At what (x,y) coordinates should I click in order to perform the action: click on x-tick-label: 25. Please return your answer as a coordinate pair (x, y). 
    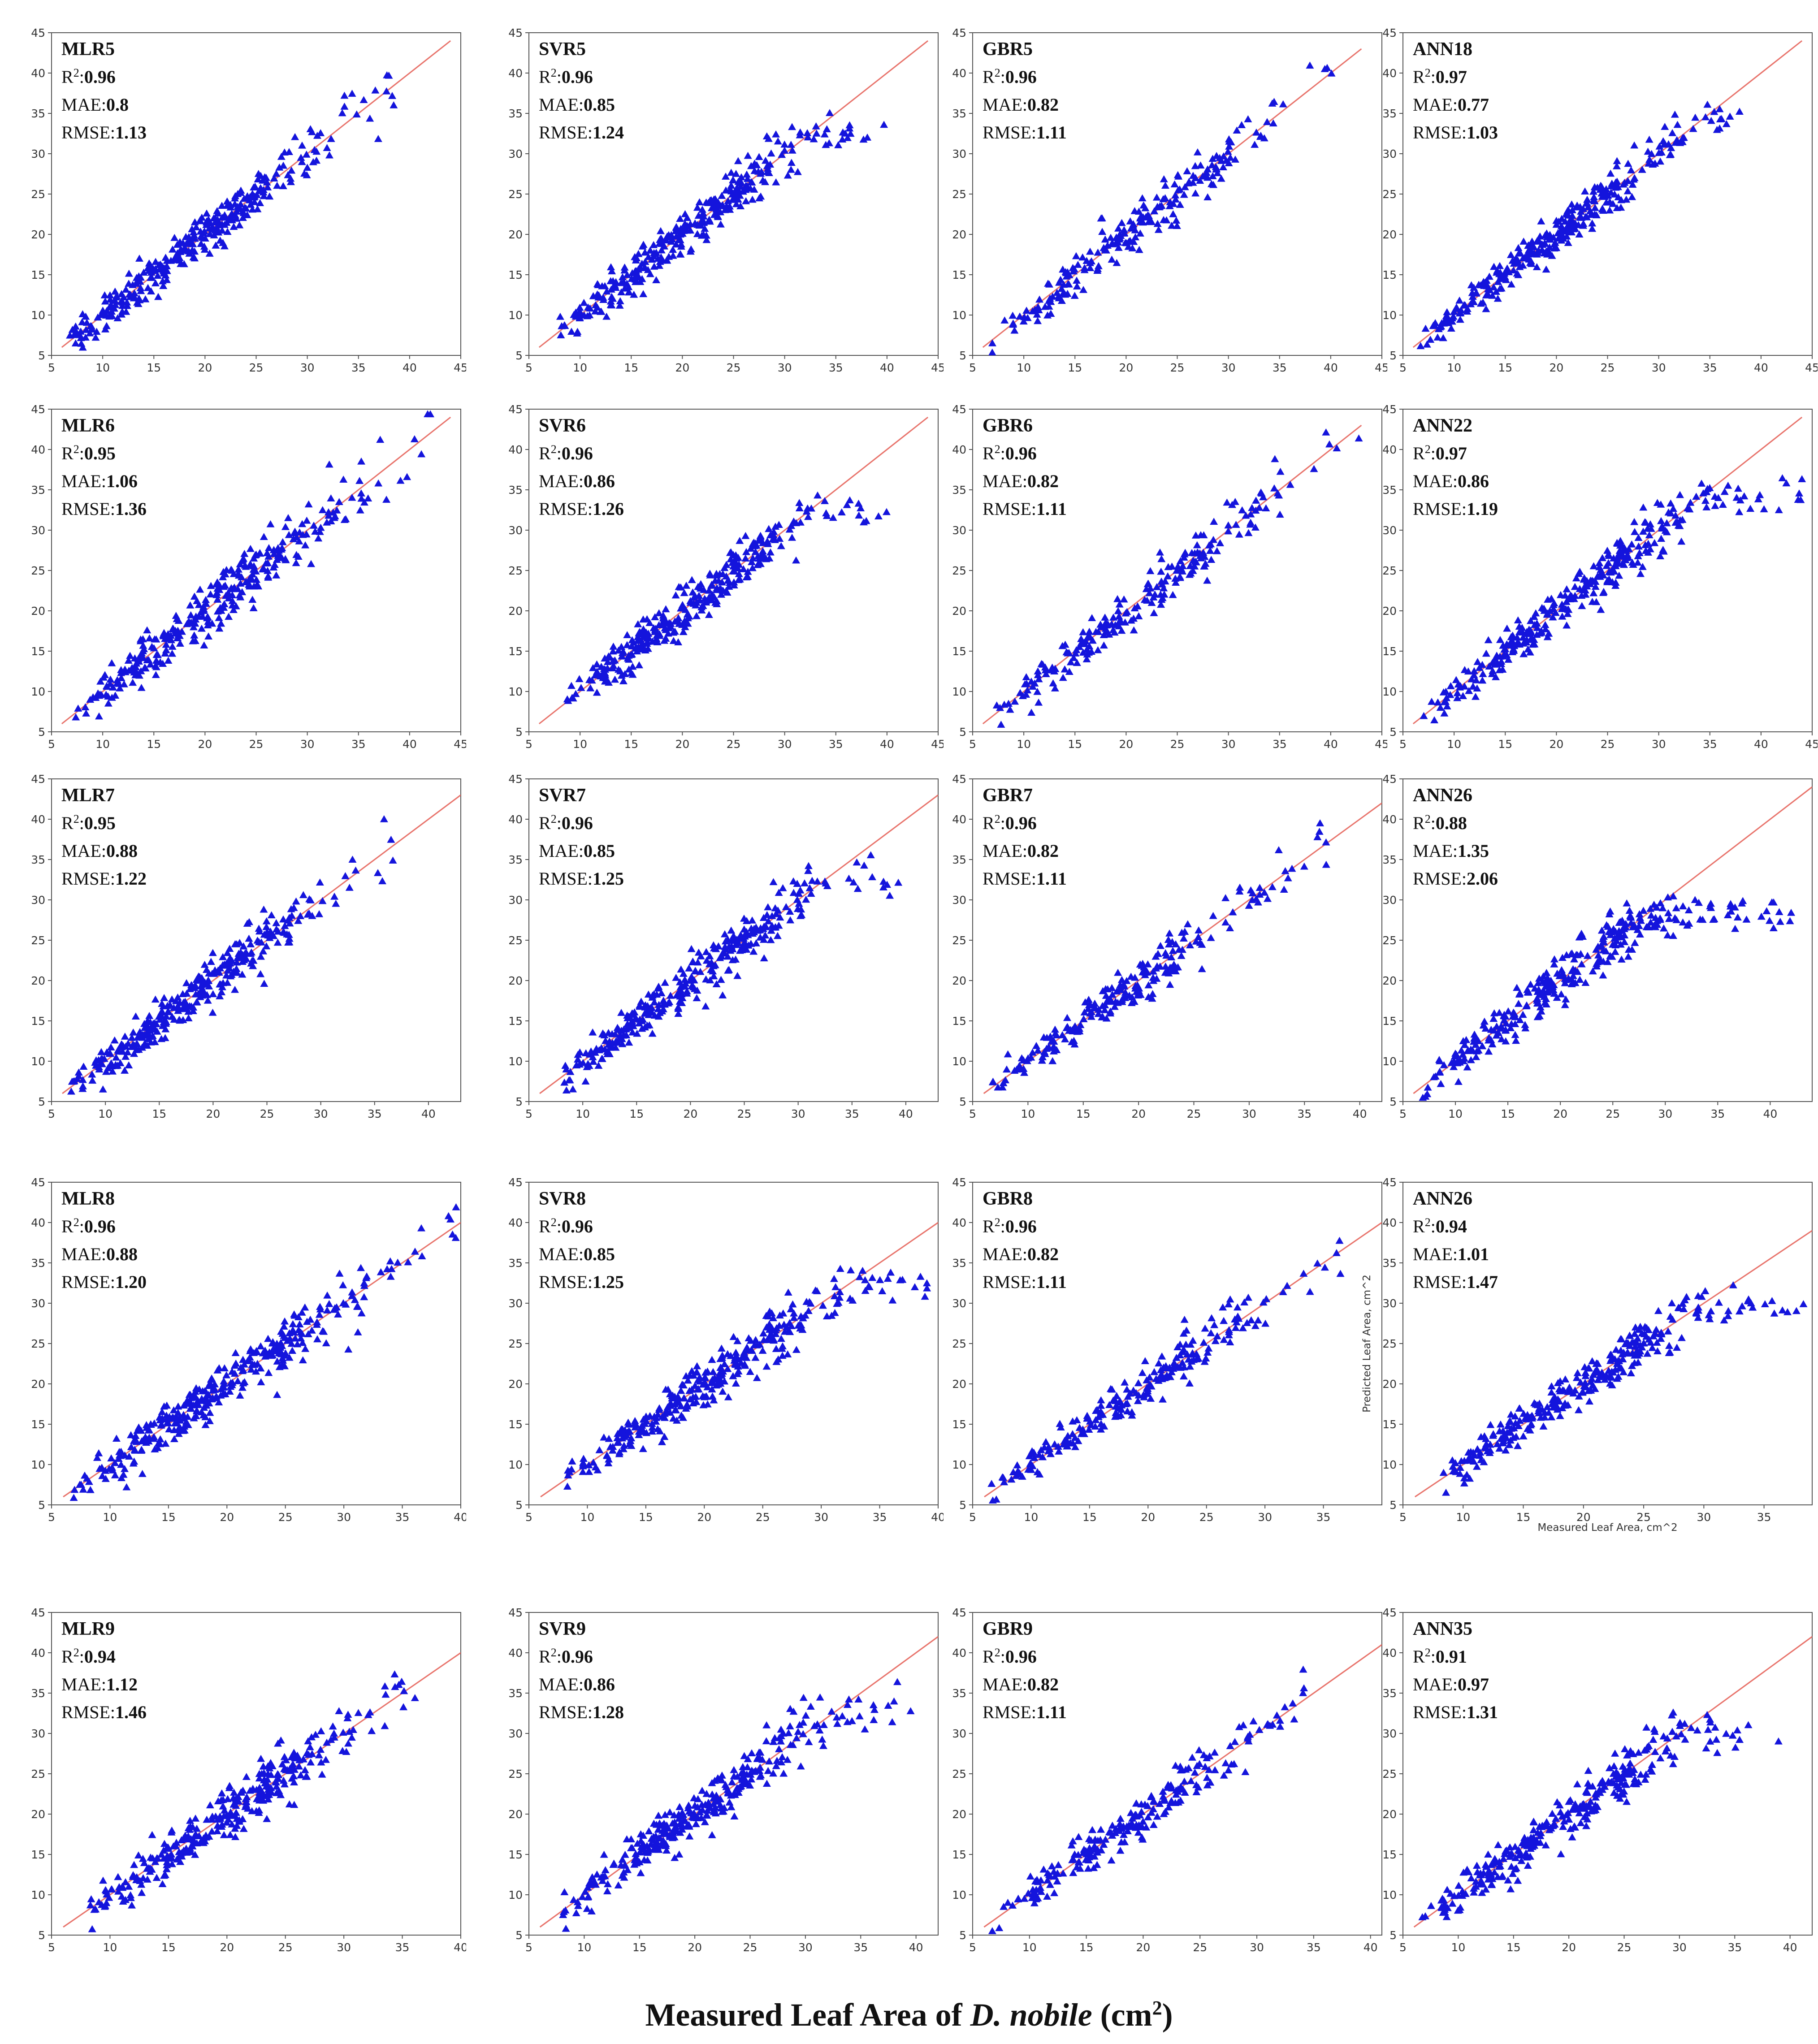
    Looking at the image, I should click on (1608, 367).